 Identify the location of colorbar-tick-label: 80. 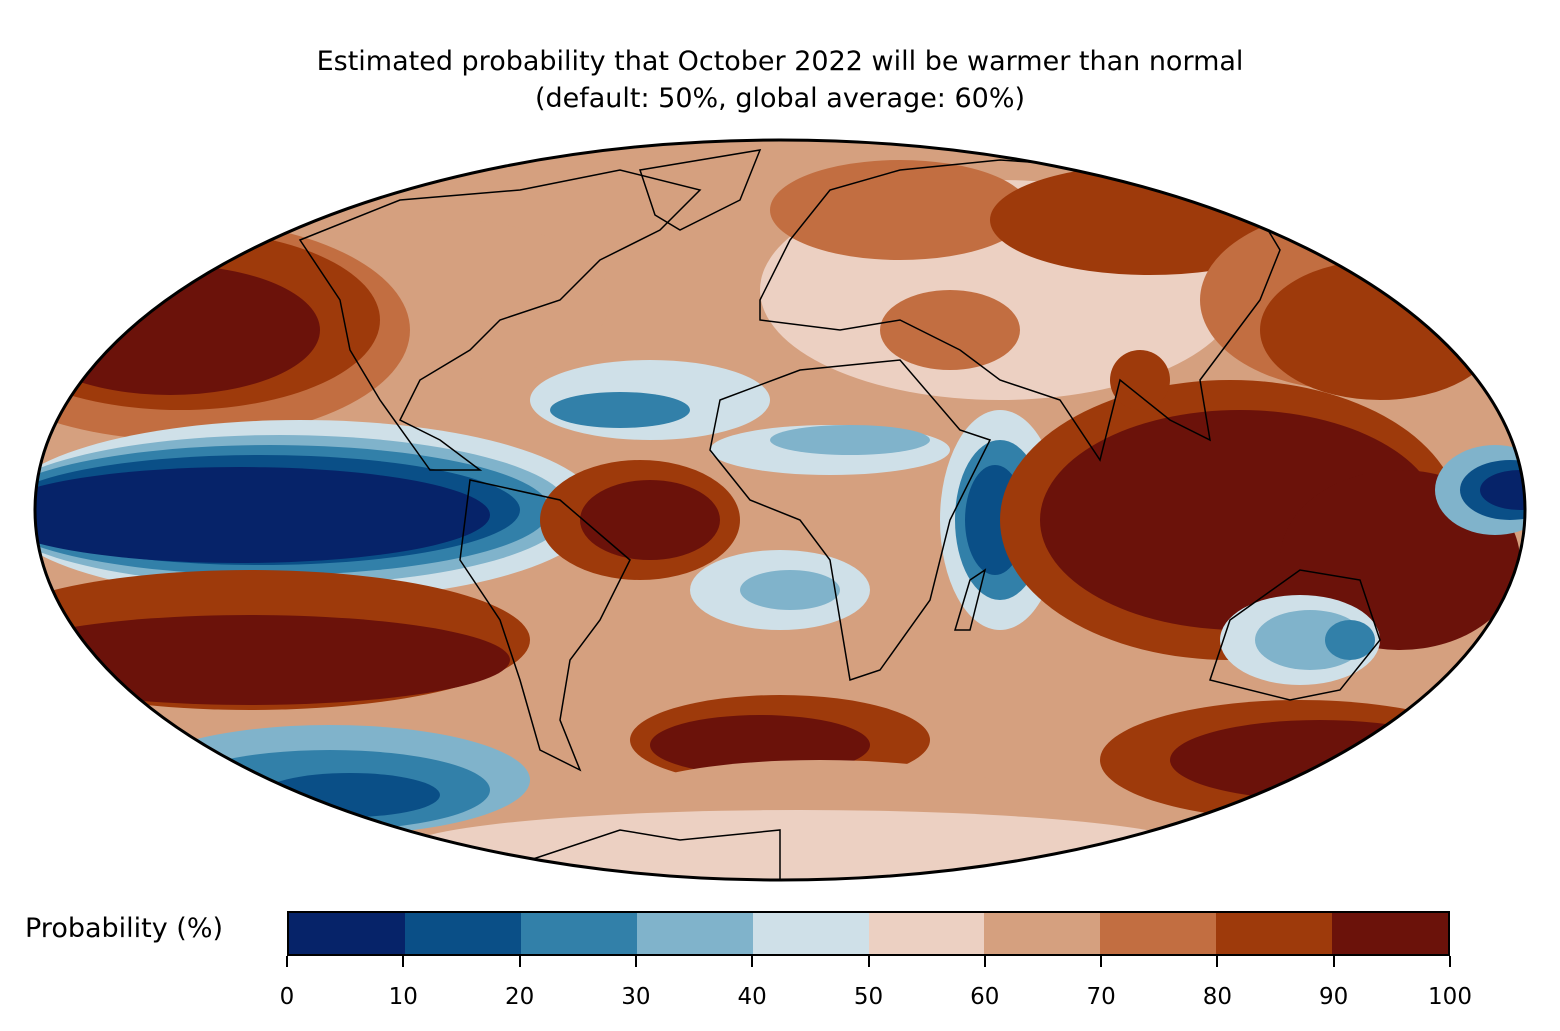
(1217, 997).